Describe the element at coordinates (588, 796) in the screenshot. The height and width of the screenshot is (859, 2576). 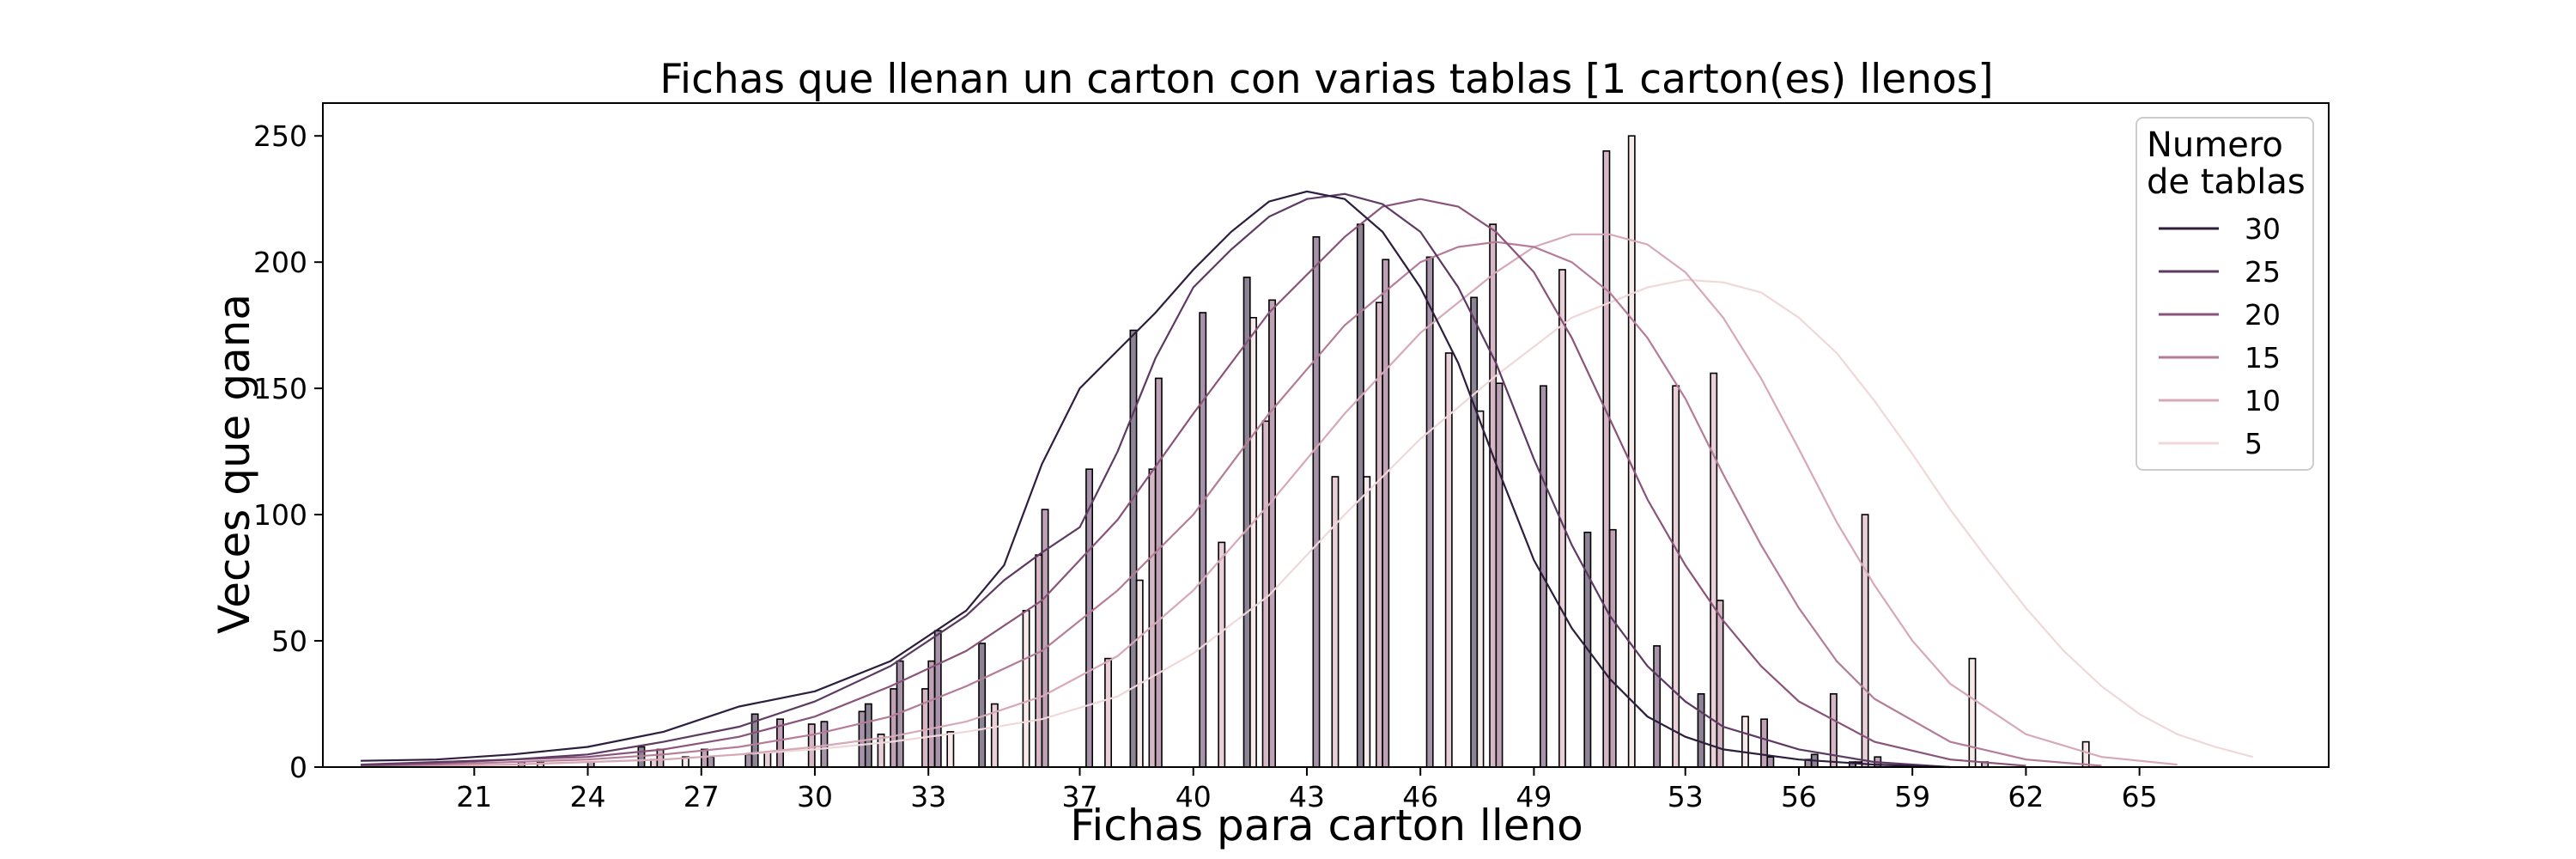
I see `x-tick-label: 24` at that location.